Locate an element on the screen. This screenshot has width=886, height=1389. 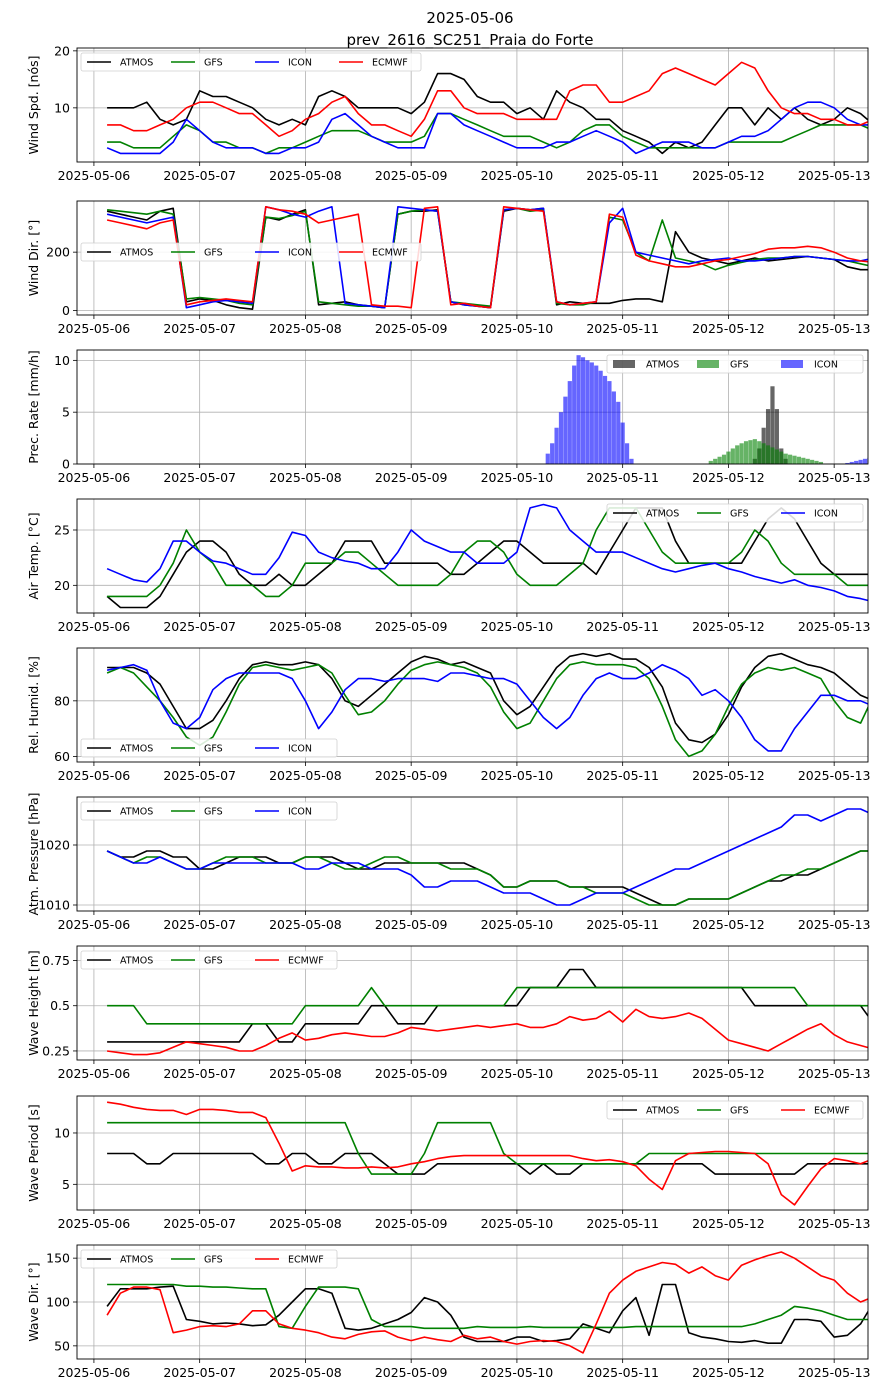
y-tick-label: 10 is located at coordinates (62, 1132).